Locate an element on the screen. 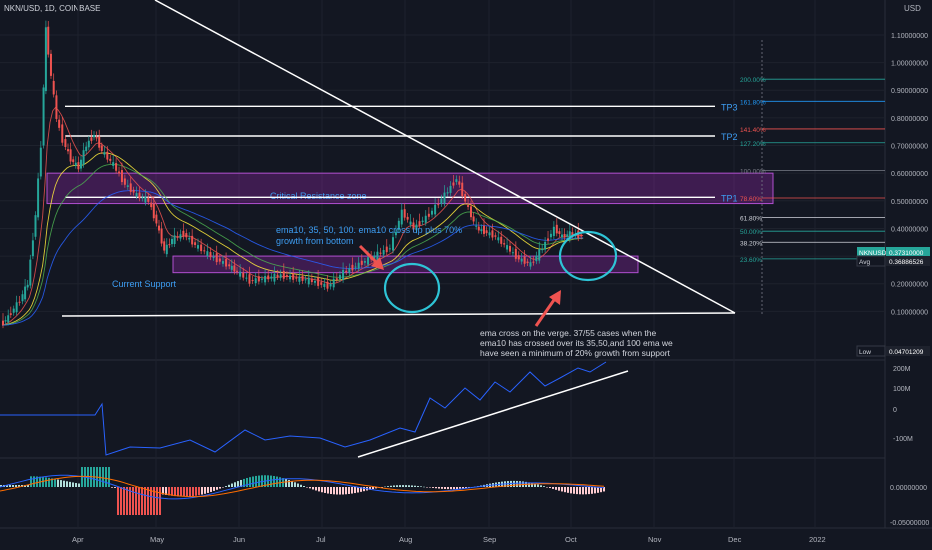 The width and height of the screenshot is (932, 550). fib-label-9: 23.60% is located at coordinates (751, 260).